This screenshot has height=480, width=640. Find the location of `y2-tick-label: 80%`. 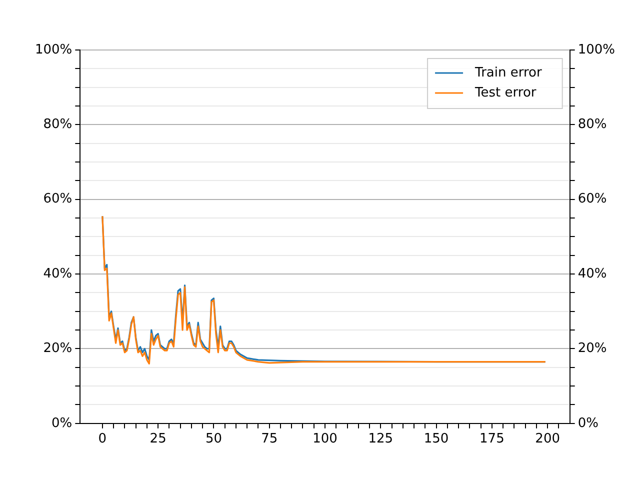

y2-tick-label: 80% is located at coordinates (592, 124).